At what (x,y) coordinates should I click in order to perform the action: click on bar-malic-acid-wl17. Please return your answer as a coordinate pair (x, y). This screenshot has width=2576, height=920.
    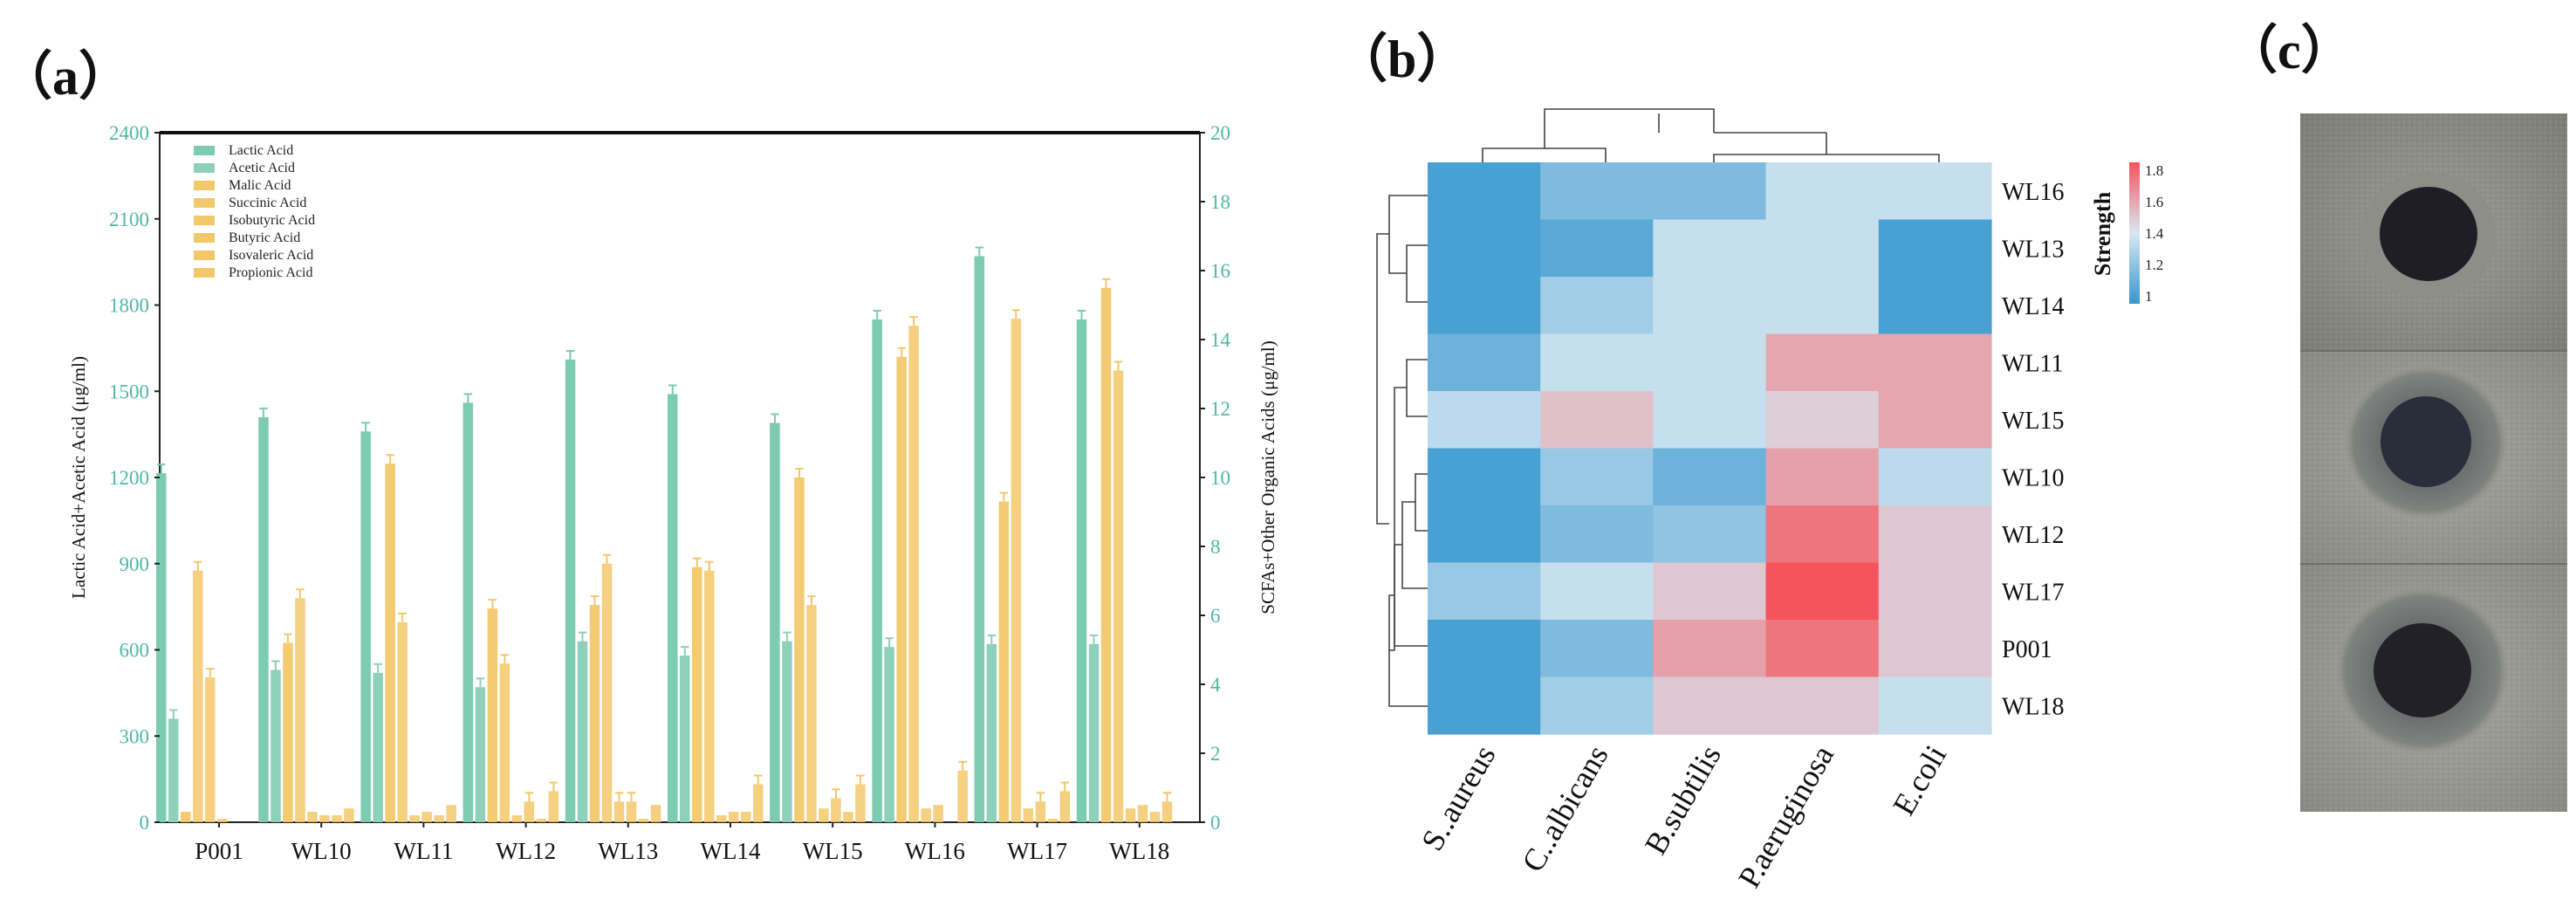
    Looking at the image, I should click on (1004, 661).